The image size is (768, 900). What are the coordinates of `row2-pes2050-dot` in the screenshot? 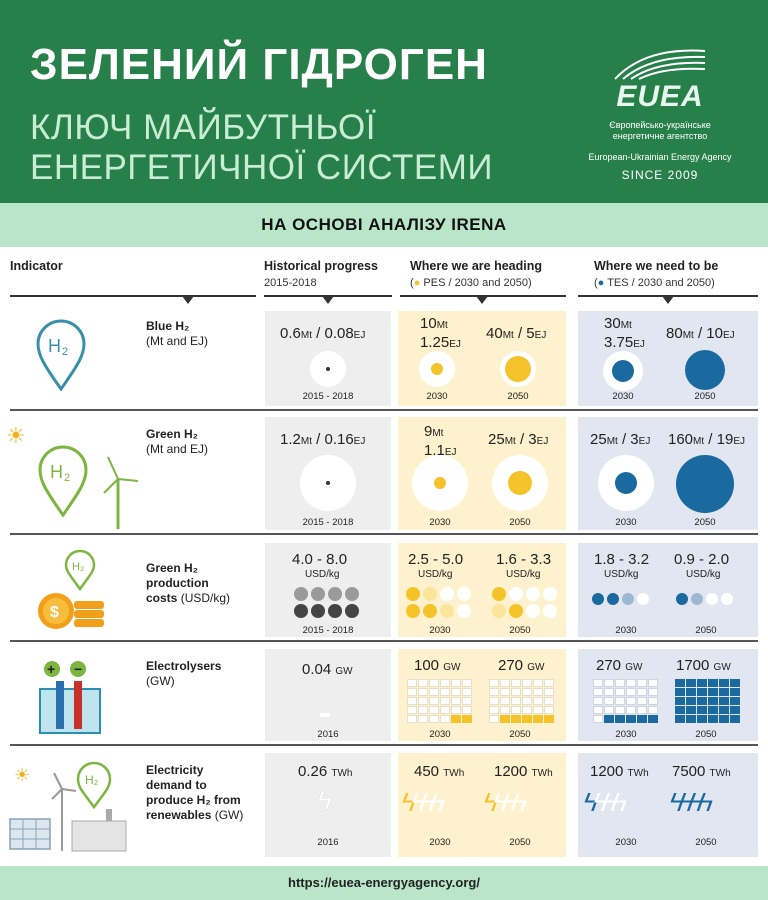 It's located at (520, 483).